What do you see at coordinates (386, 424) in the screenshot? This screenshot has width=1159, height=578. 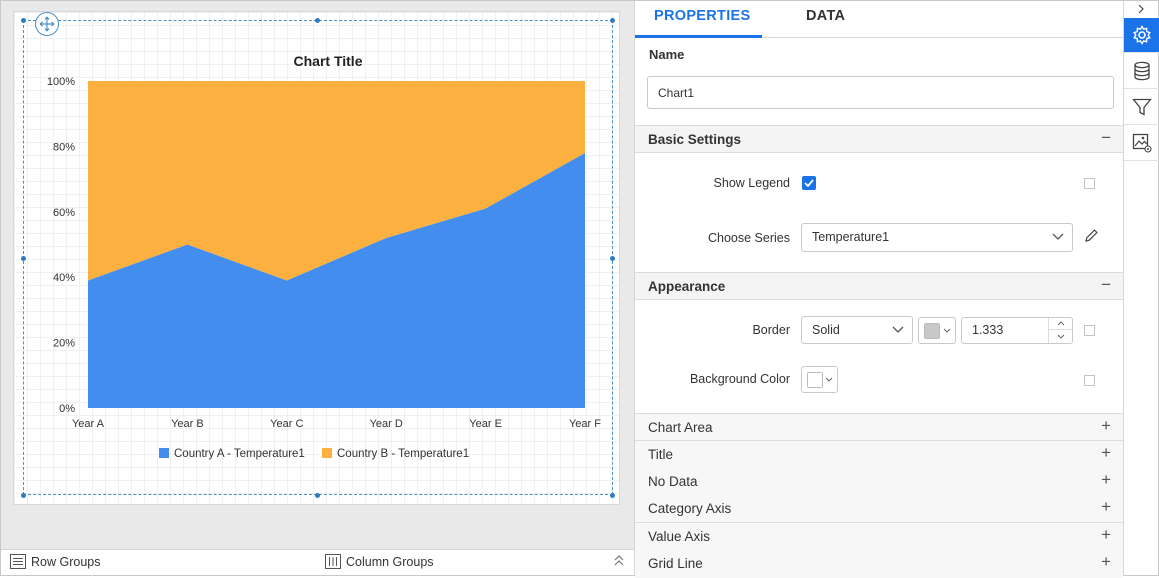 I see `x-tick-label: Year D` at bounding box center [386, 424].